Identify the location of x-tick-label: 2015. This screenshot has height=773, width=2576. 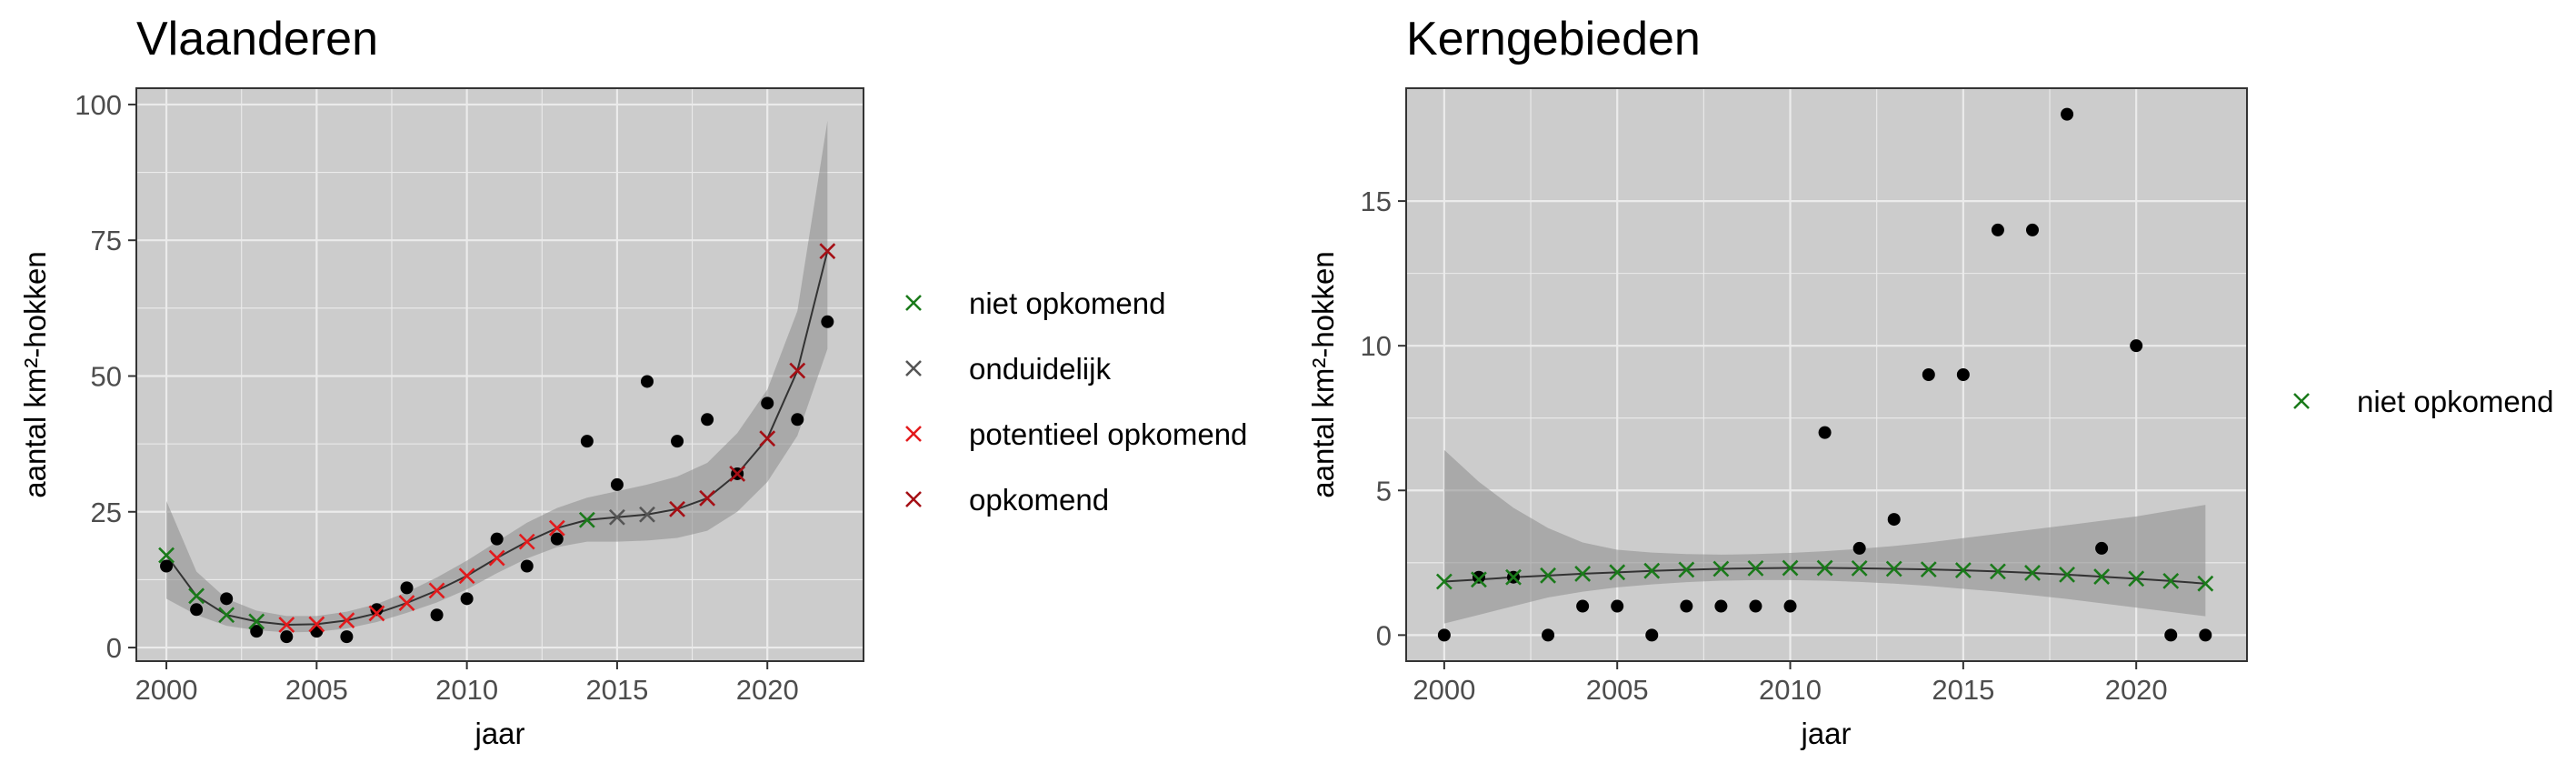
(616, 690).